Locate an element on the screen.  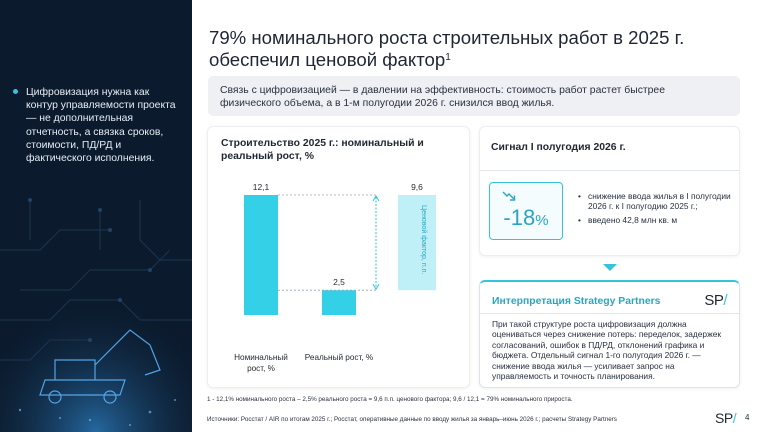
kpi-unit: % is located at coordinates (542, 220).